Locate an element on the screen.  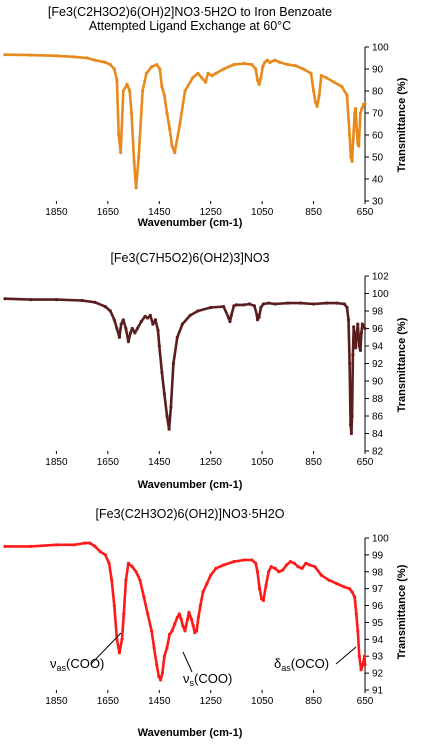
y-tick-label: 100 is located at coordinates (380, 539).